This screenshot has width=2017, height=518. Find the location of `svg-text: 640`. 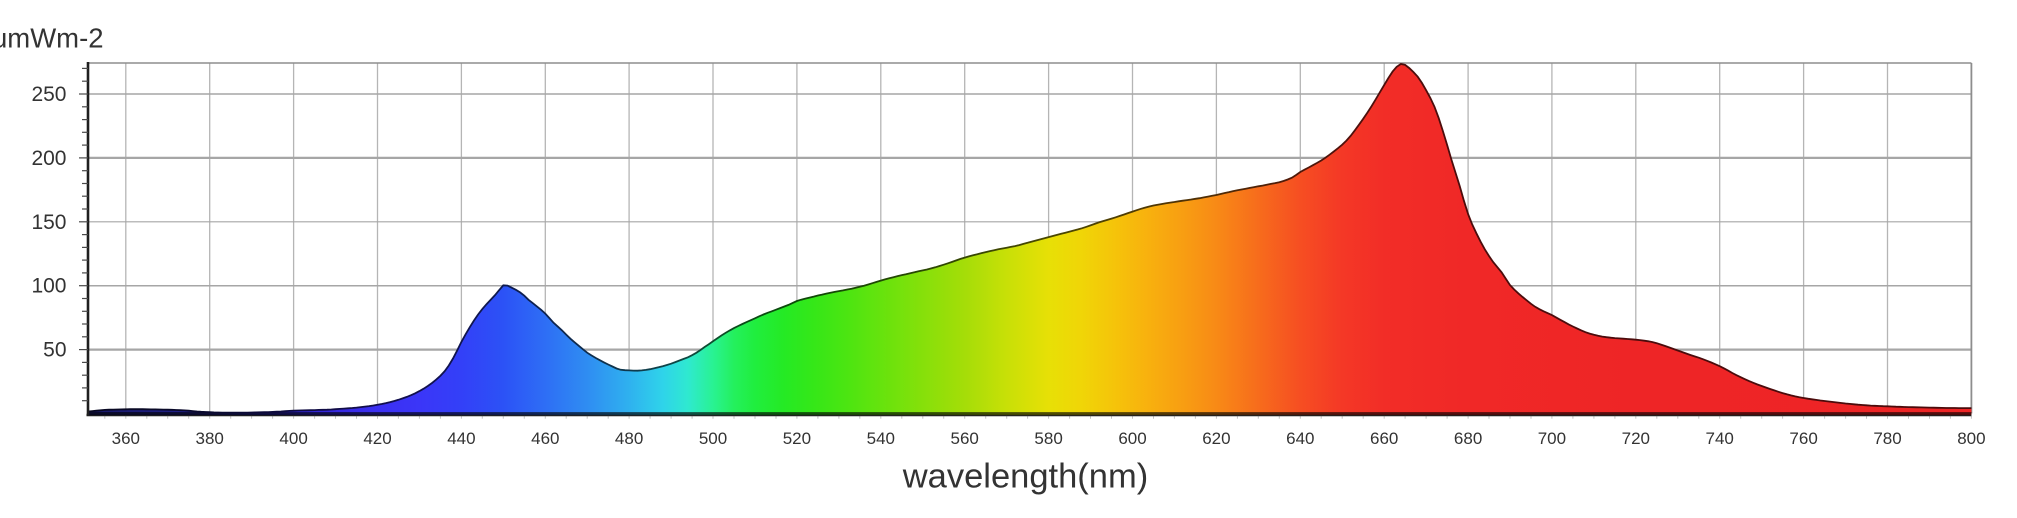

svg-text: 640 is located at coordinates (1300, 438).